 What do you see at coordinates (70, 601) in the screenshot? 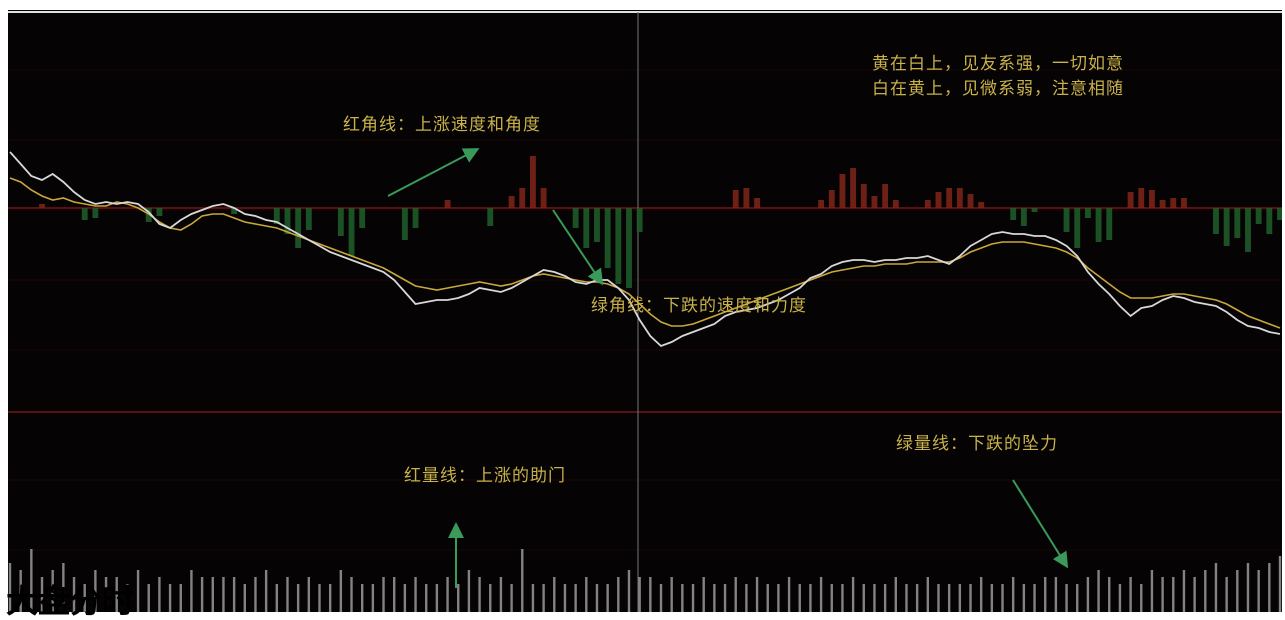
I see `chart-caption: 大盘分时` at bounding box center [70, 601].